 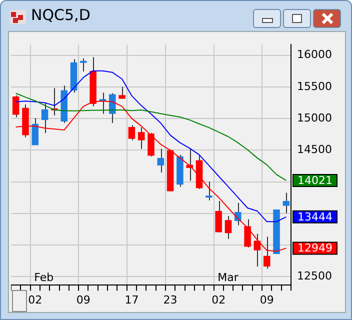 I want to click on text: 14021, so click(x=315, y=180).